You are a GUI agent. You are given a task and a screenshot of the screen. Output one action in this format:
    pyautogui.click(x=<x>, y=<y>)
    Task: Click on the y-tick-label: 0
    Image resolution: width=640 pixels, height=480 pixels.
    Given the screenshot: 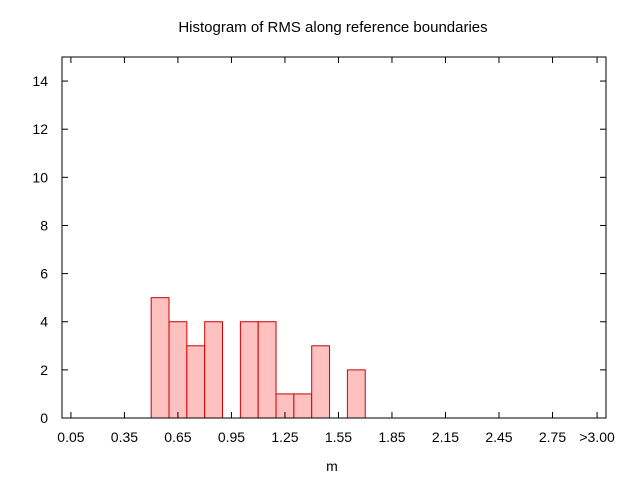 What is the action you would take?
    pyautogui.click(x=44, y=418)
    